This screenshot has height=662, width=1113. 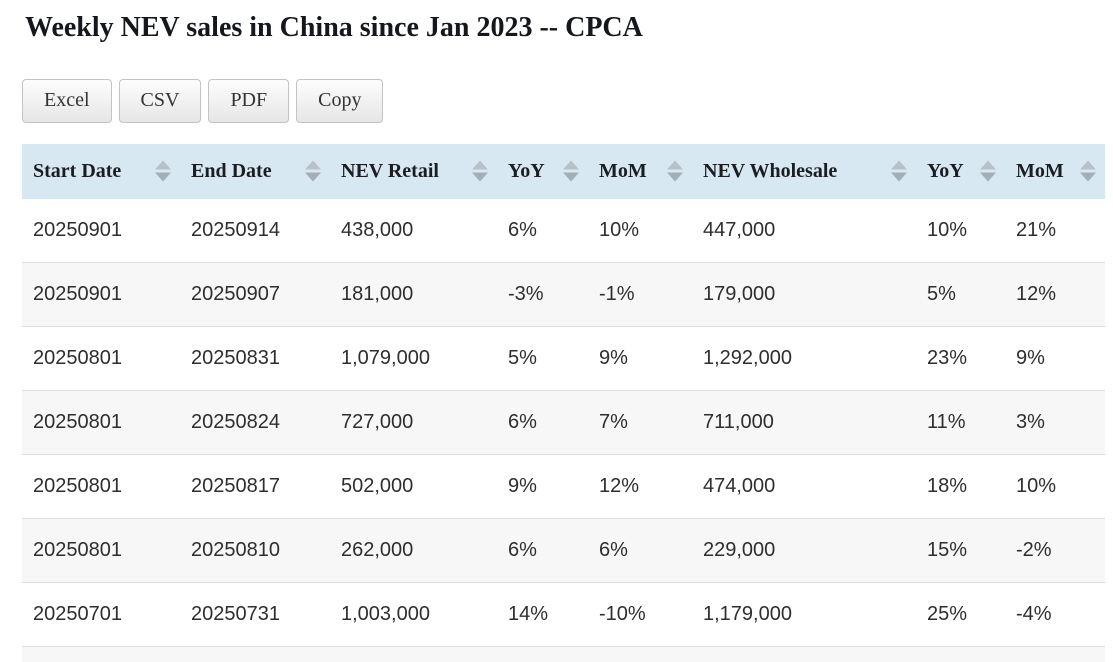 What do you see at coordinates (1036, 293) in the screenshot?
I see `cell-wholesale-mom: 12%` at bounding box center [1036, 293].